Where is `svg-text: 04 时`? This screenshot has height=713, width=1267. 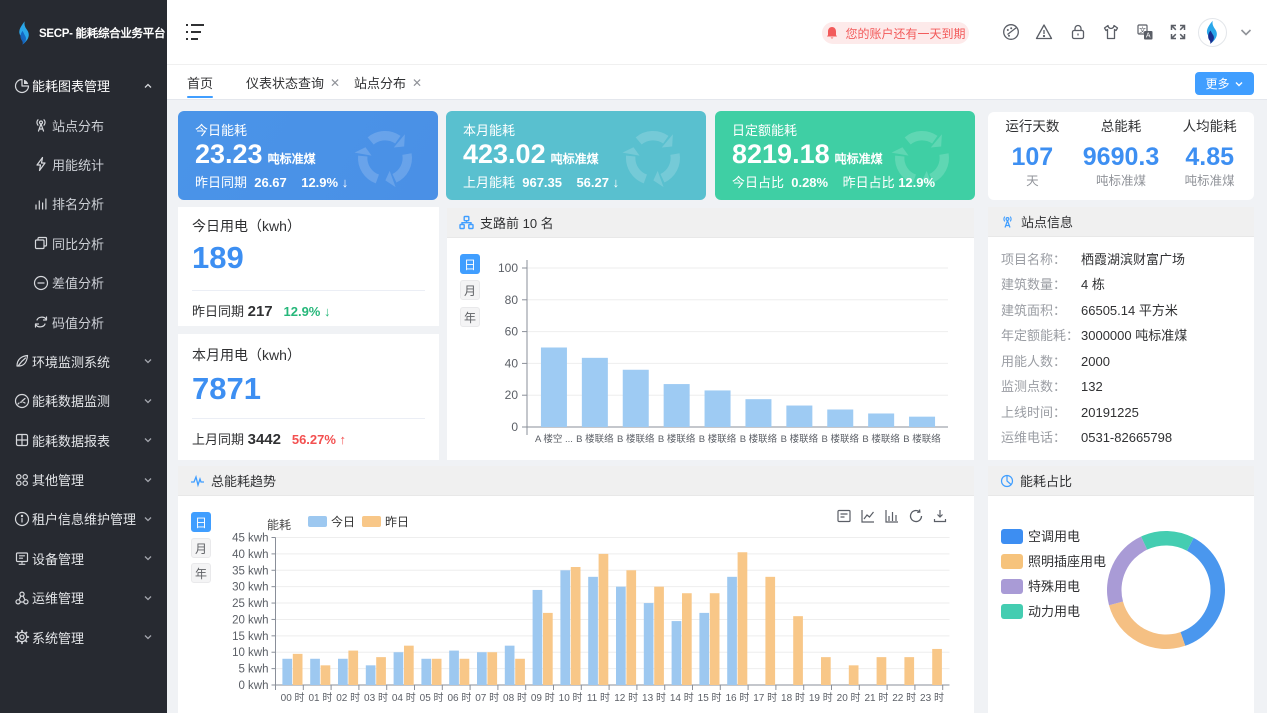
svg-text: 04 时 is located at coordinates (404, 698).